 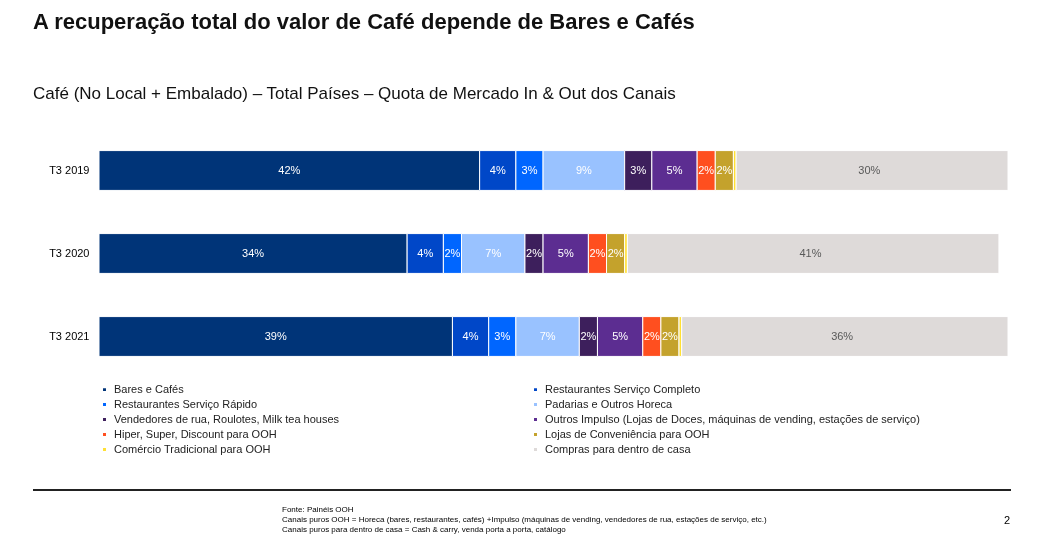 What do you see at coordinates (618, 448) in the screenshot?
I see `legend-label: Compras para dentro de casa` at bounding box center [618, 448].